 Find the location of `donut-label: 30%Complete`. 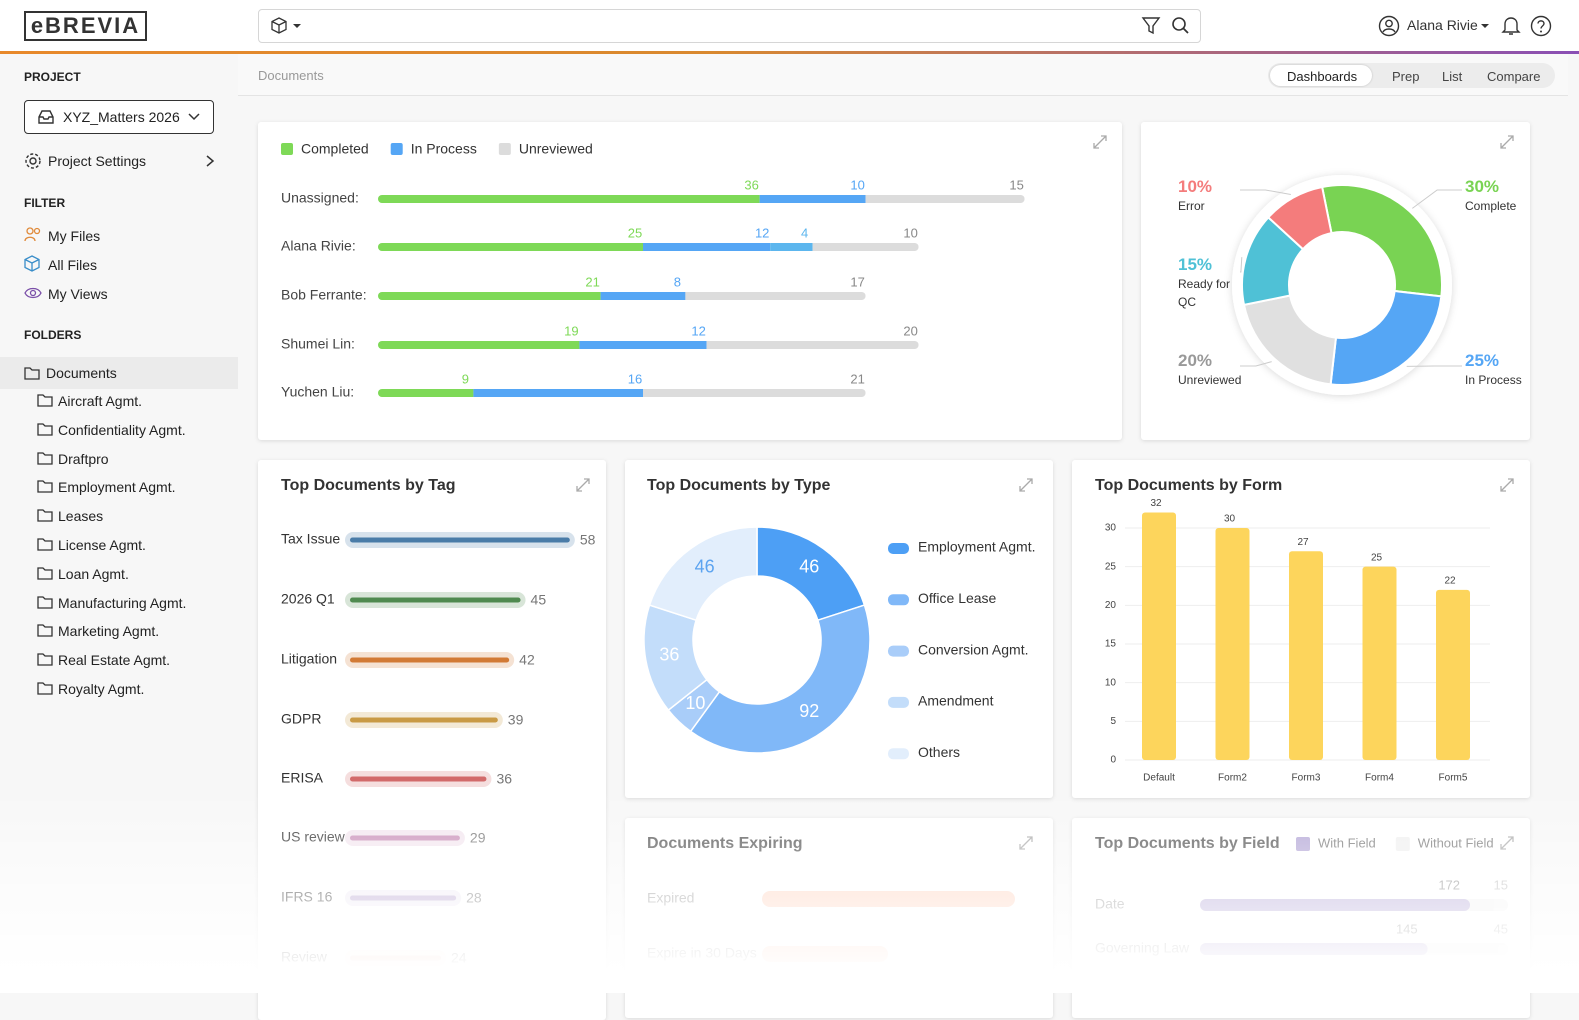

donut-label: 30%Complete is located at coordinates (1500, 196).